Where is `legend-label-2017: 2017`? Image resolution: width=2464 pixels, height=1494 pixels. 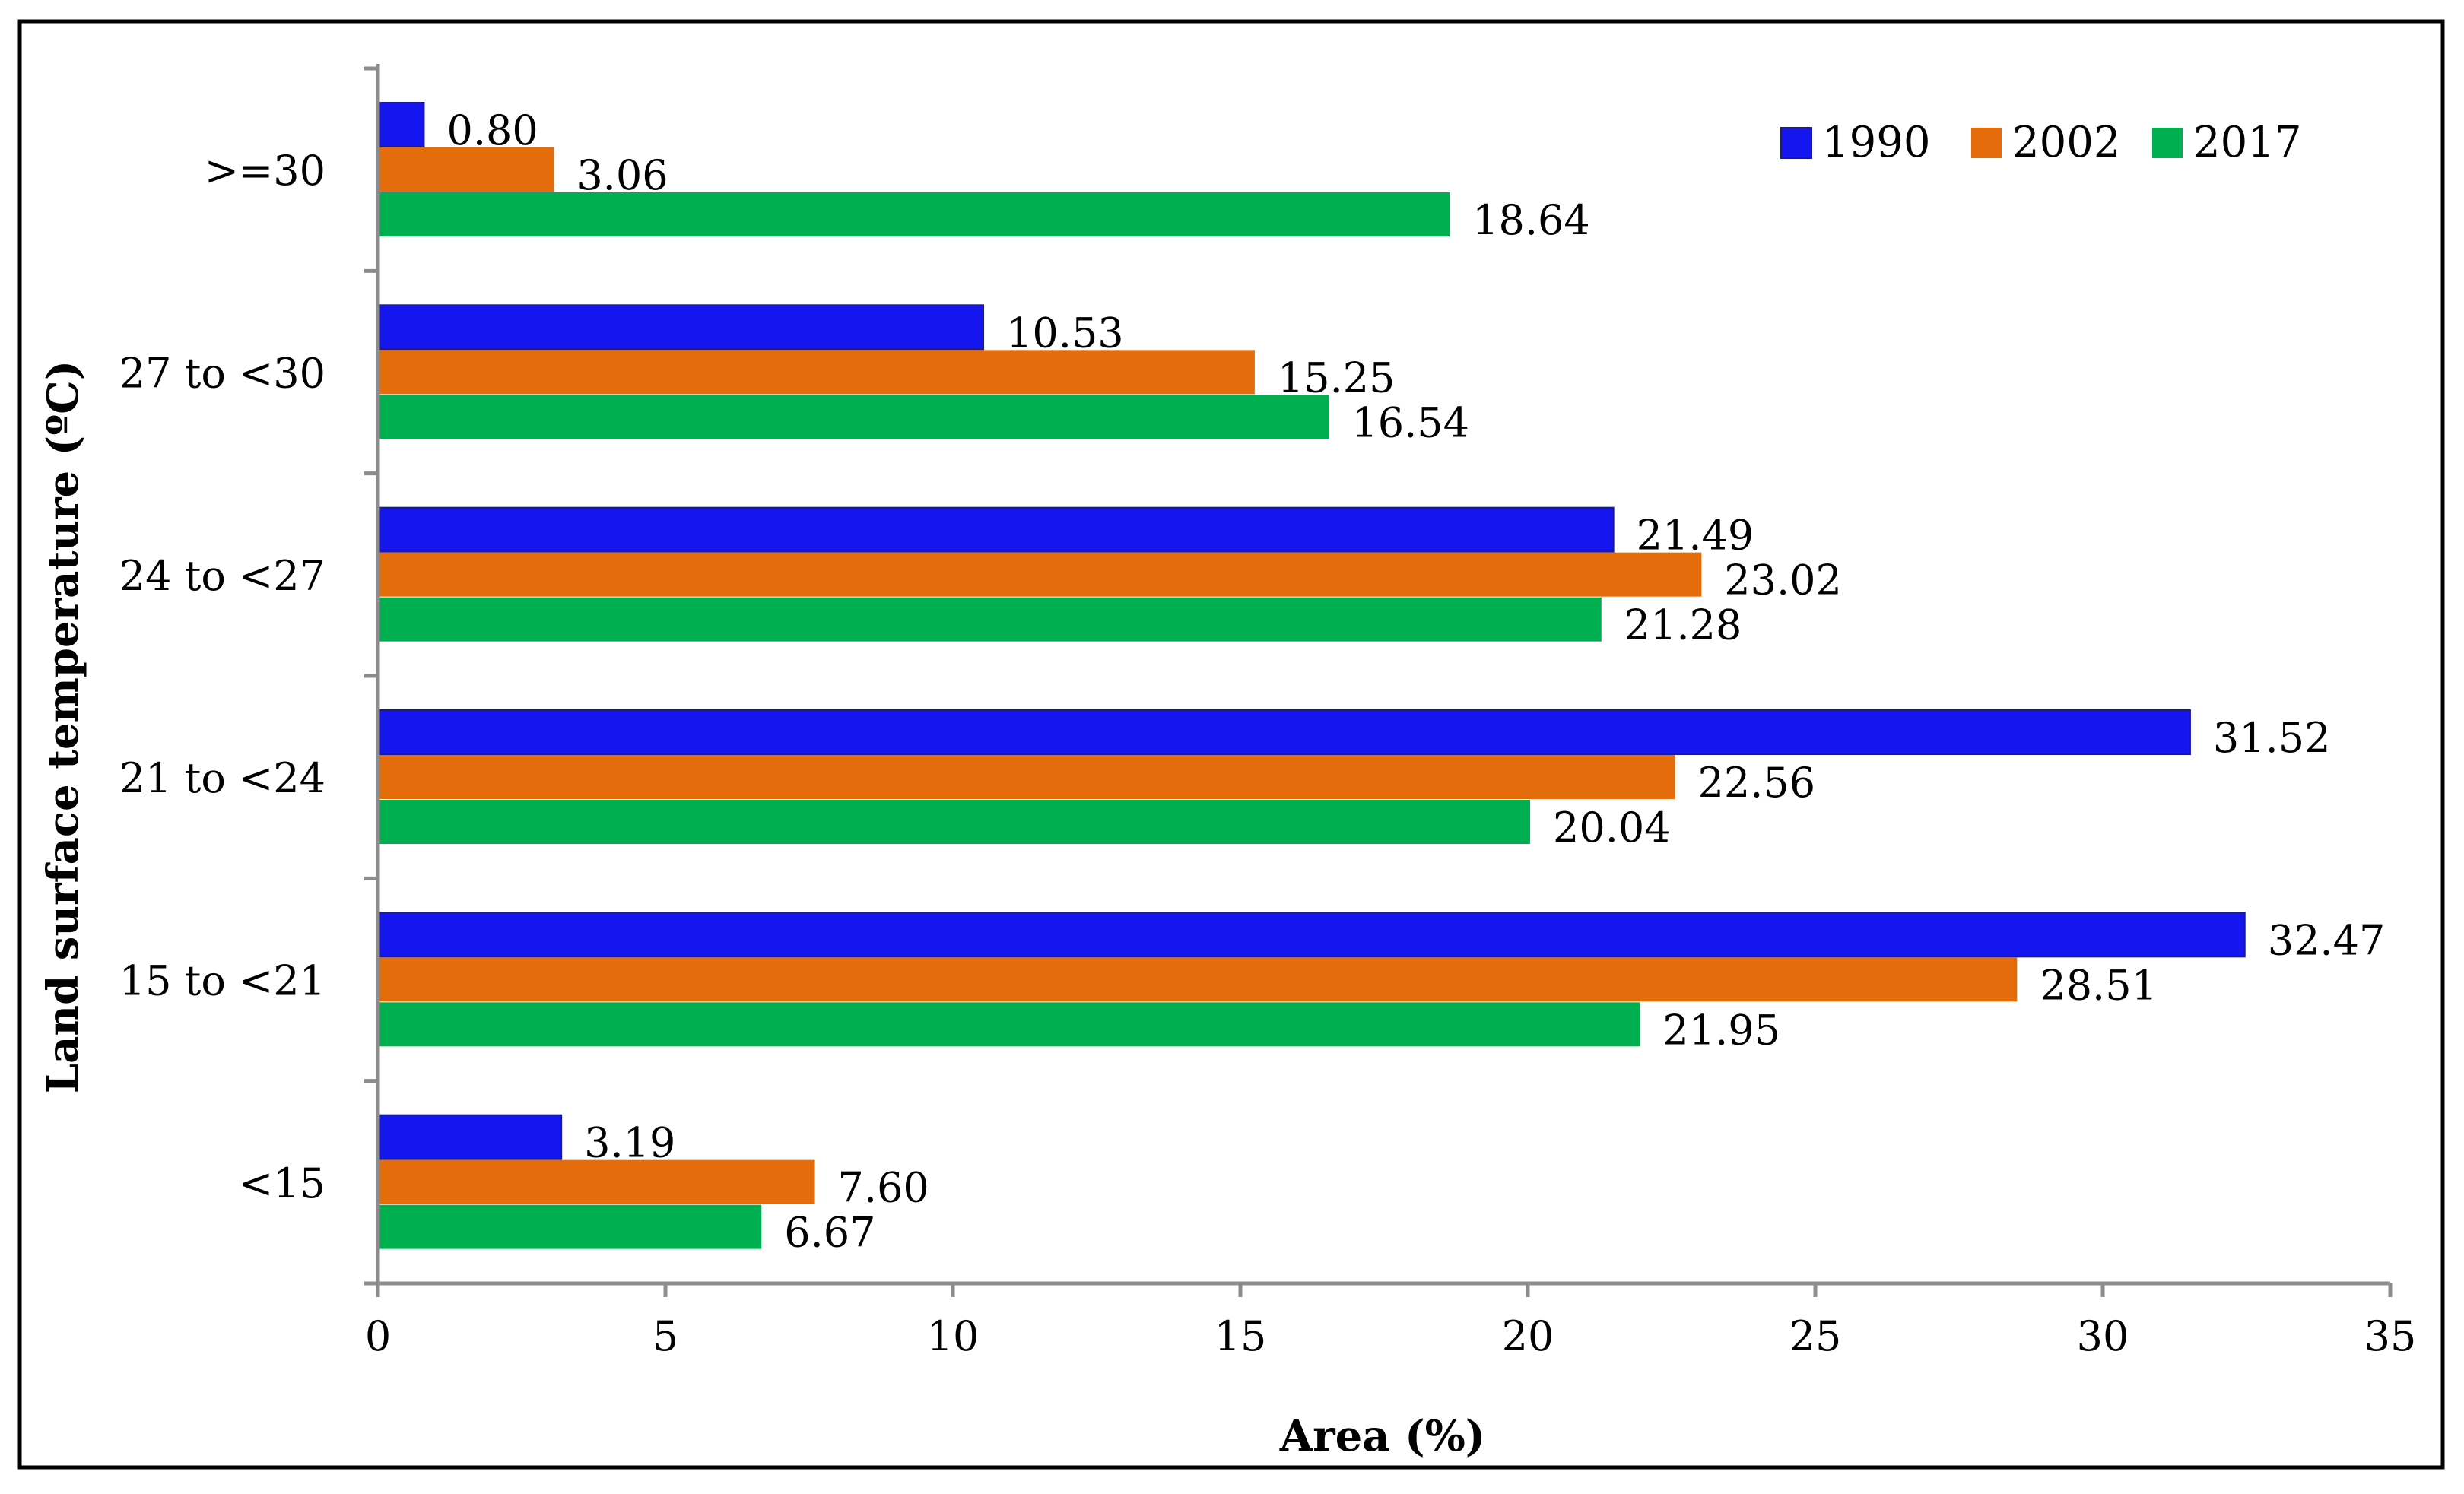
legend-label-2017: 2017 is located at coordinates (2247, 142).